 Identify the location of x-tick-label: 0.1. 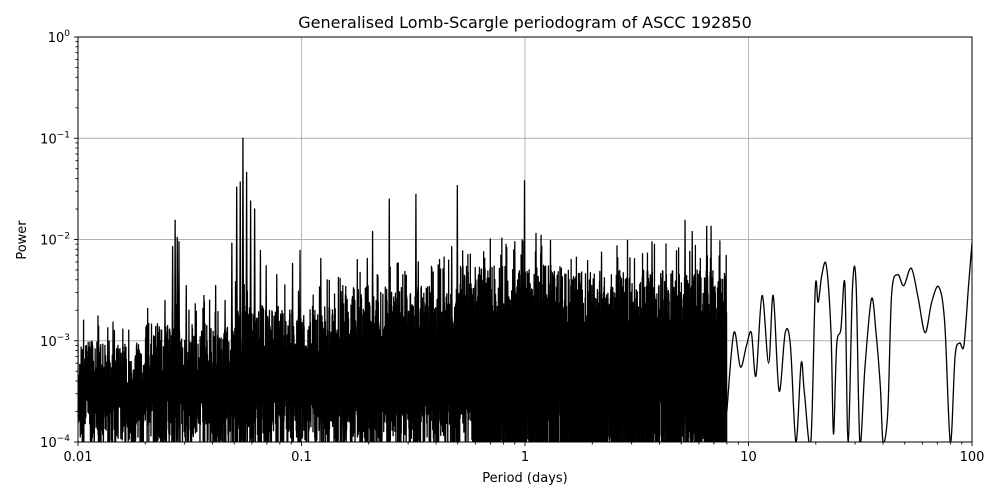
(301, 457).